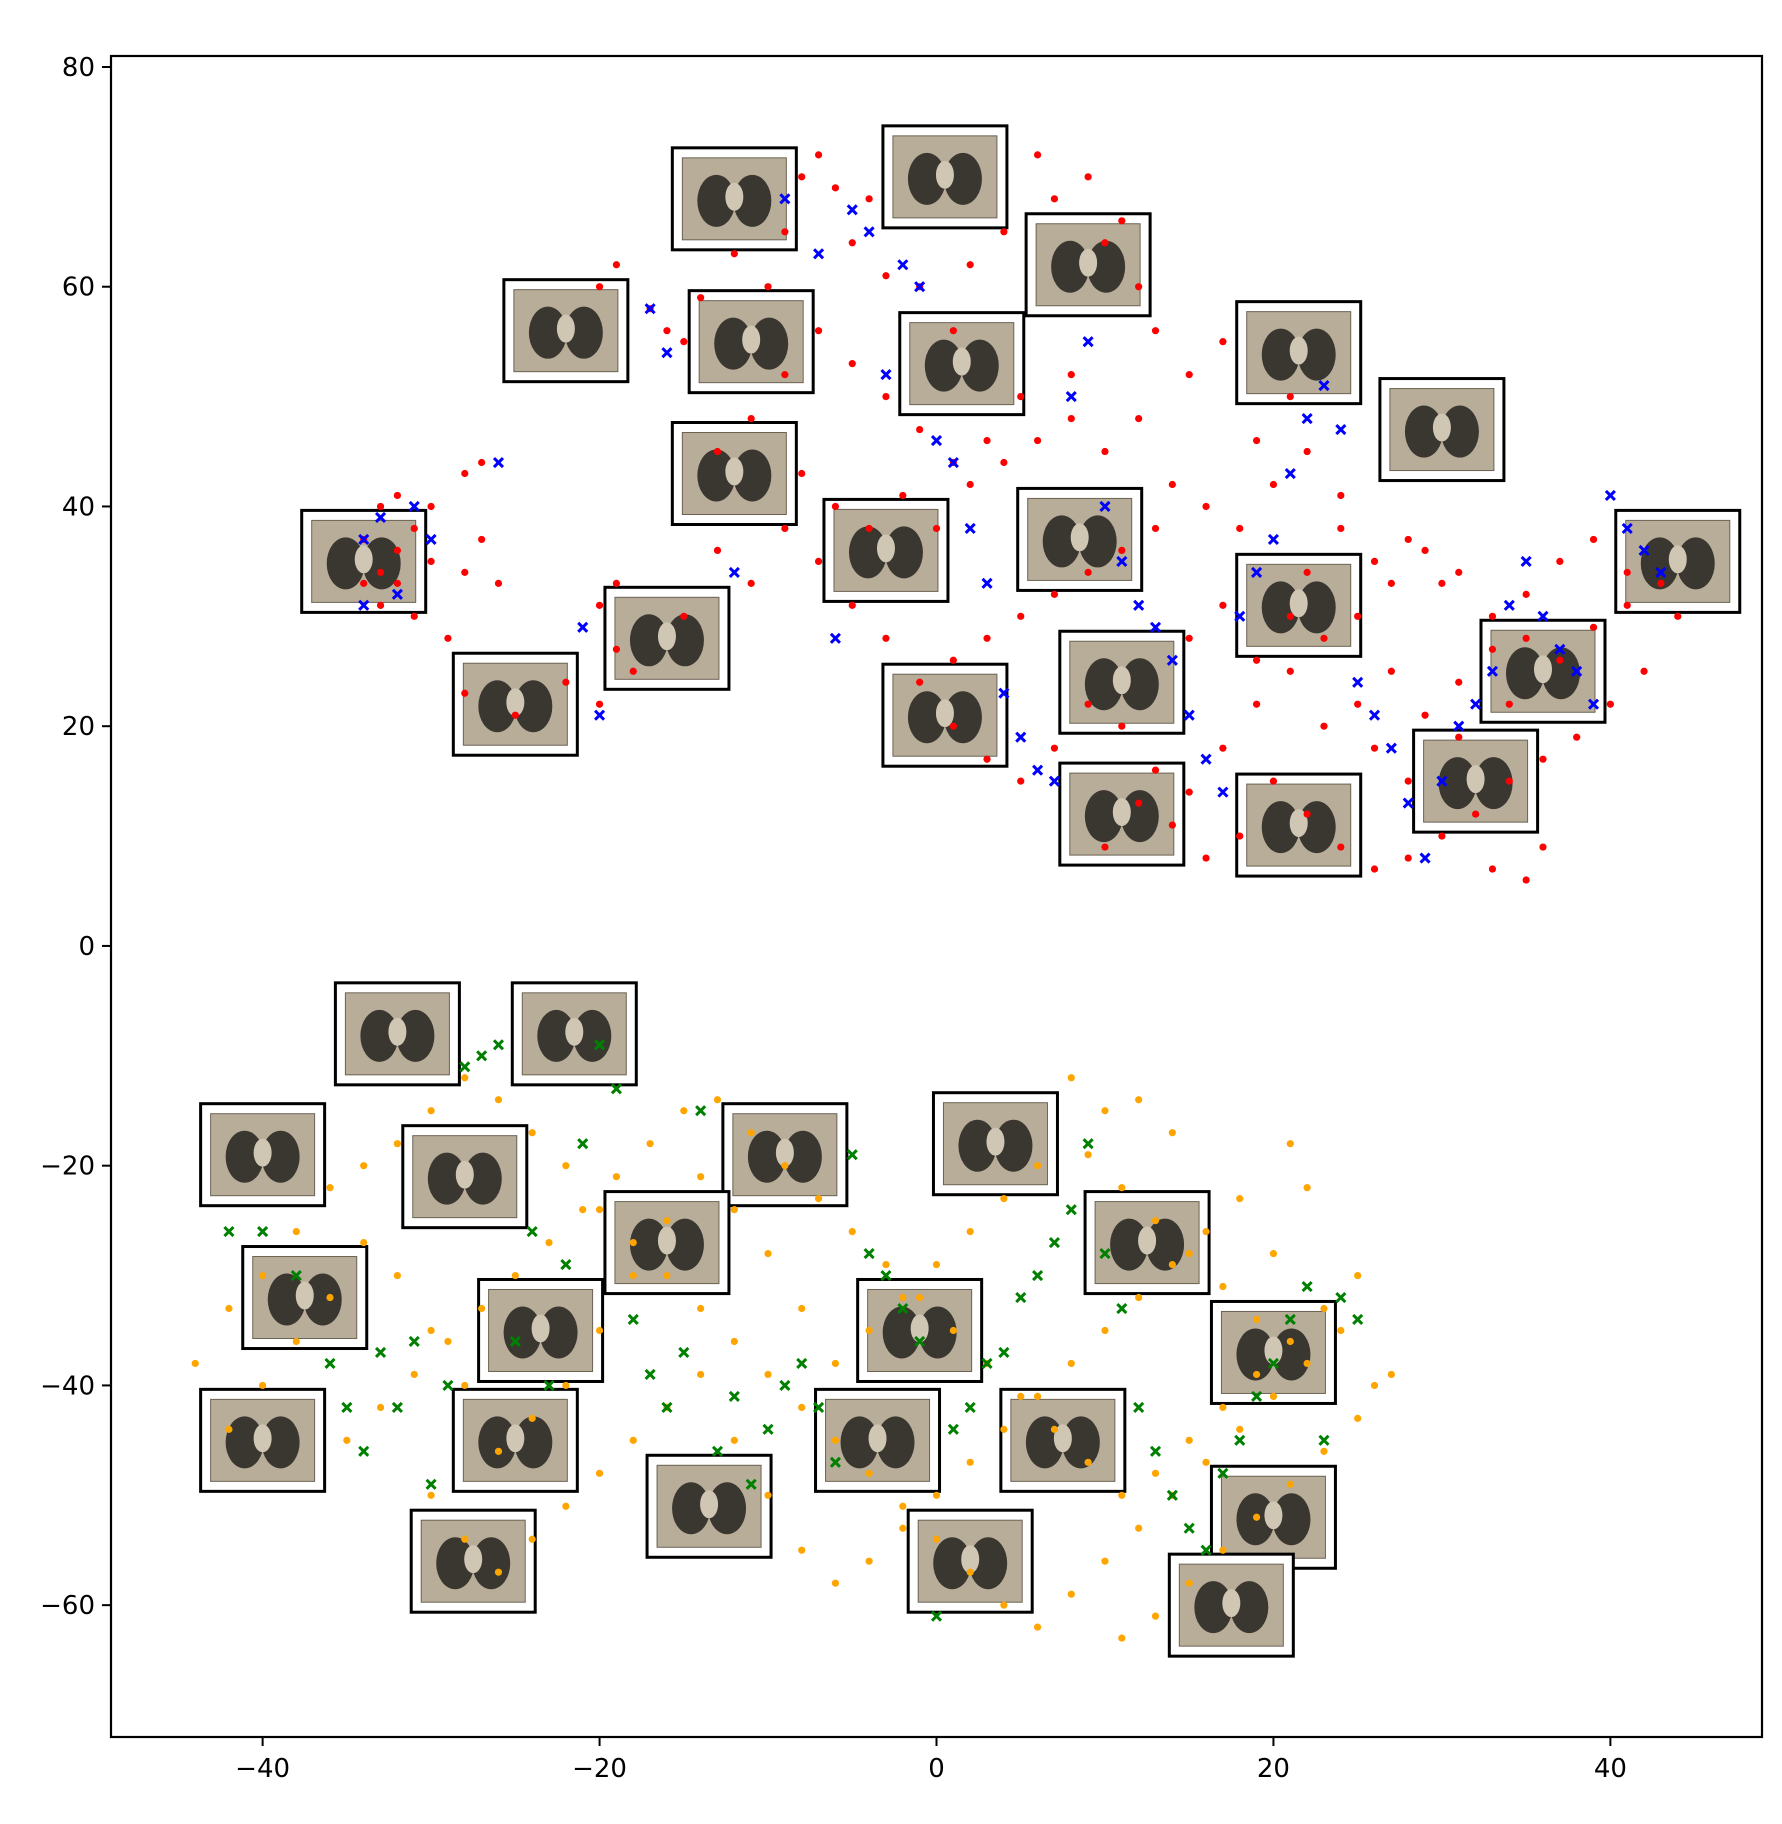 This screenshot has height=1824, width=1782. What do you see at coordinates (78, 507) in the screenshot?
I see `y-tick-label: 40` at bounding box center [78, 507].